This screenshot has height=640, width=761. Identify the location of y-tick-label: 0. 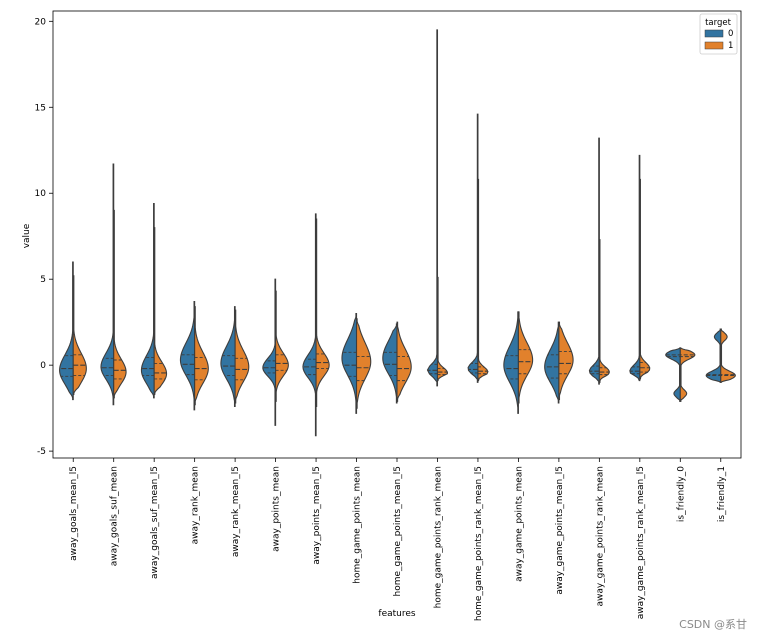
(43, 366).